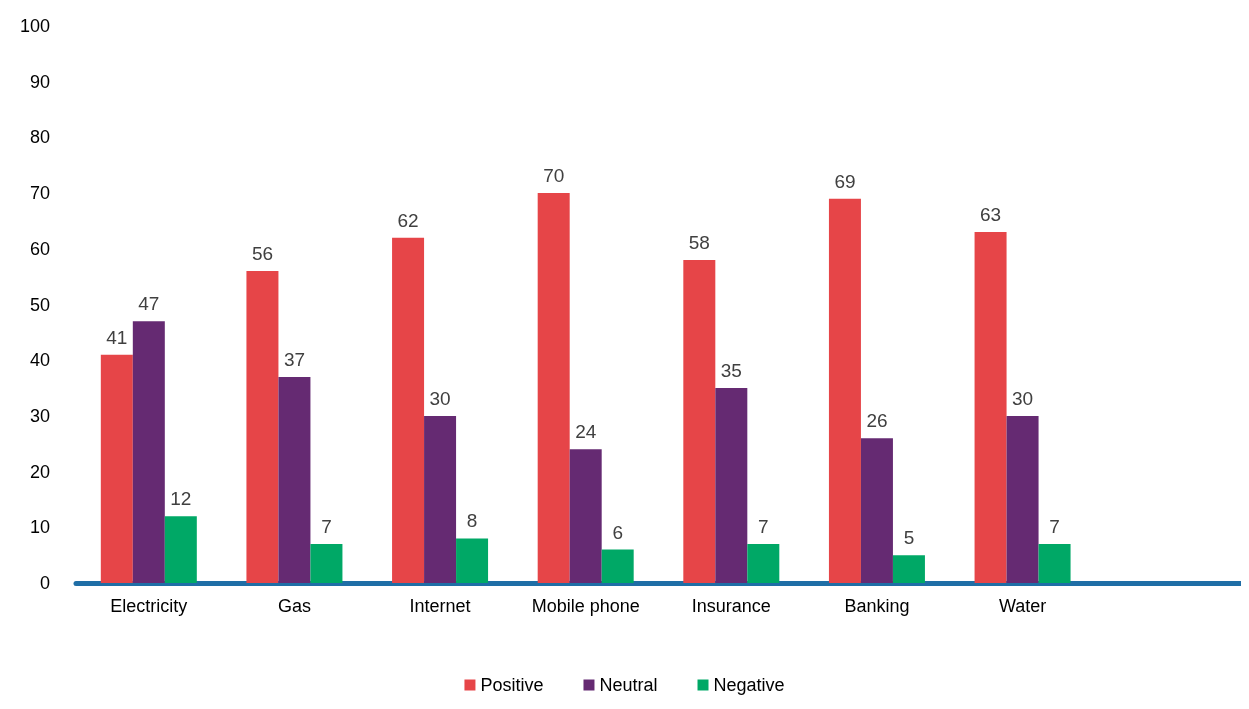 This screenshot has height=709, width=1249. Describe the element at coordinates (909, 538) in the screenshot. I see `data-label: 5` at that location.